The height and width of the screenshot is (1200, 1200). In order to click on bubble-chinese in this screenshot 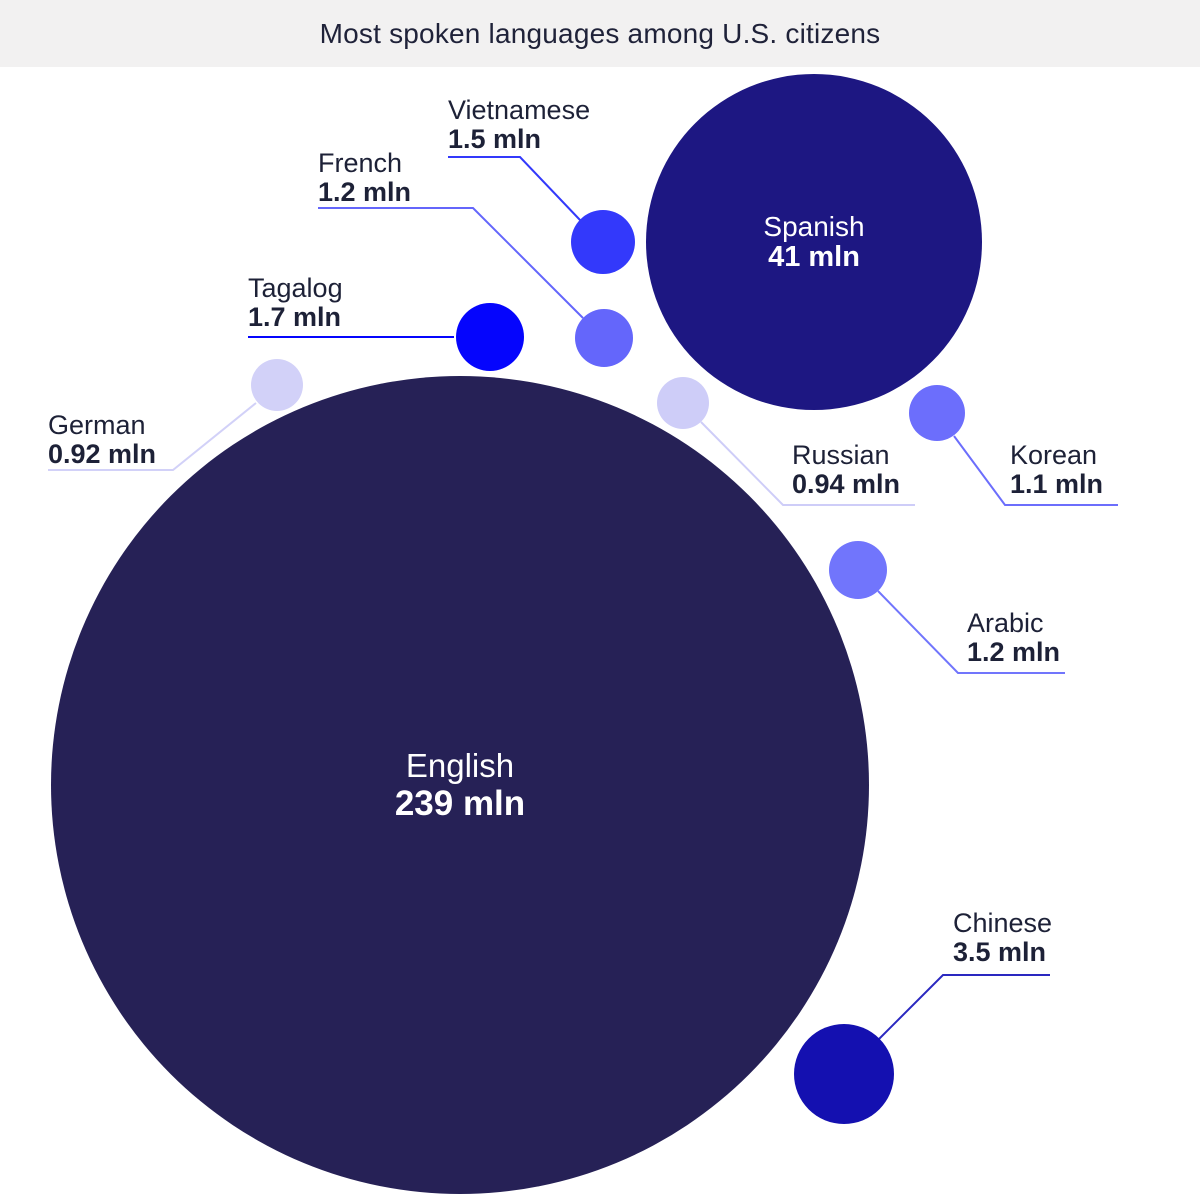, I will do `click(844, 1074)`.